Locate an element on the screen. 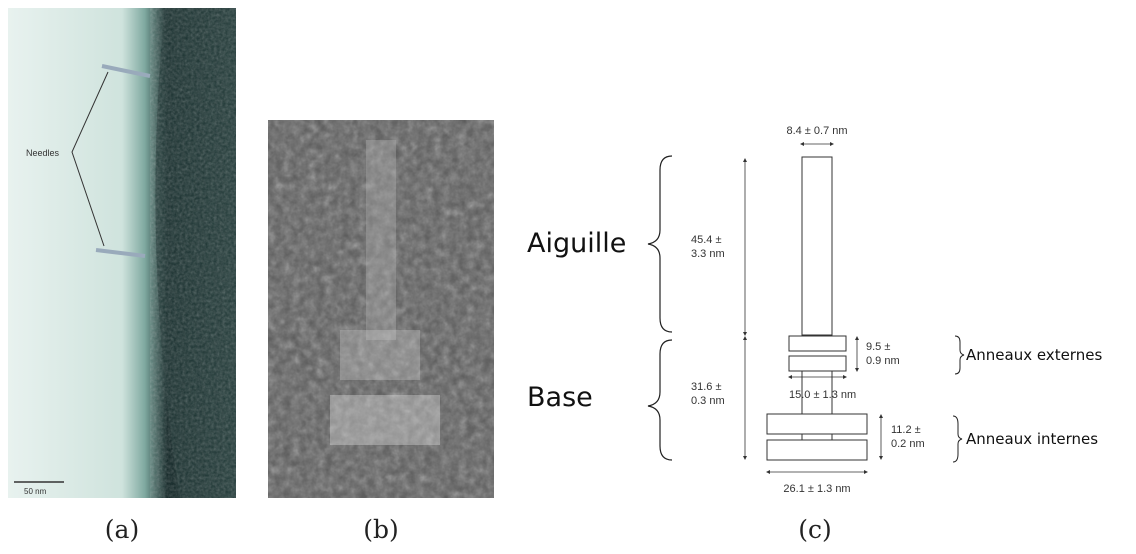 The width and height of the screenshot is (1136, 554). caption: (b) is located at coordinates (381, 529).